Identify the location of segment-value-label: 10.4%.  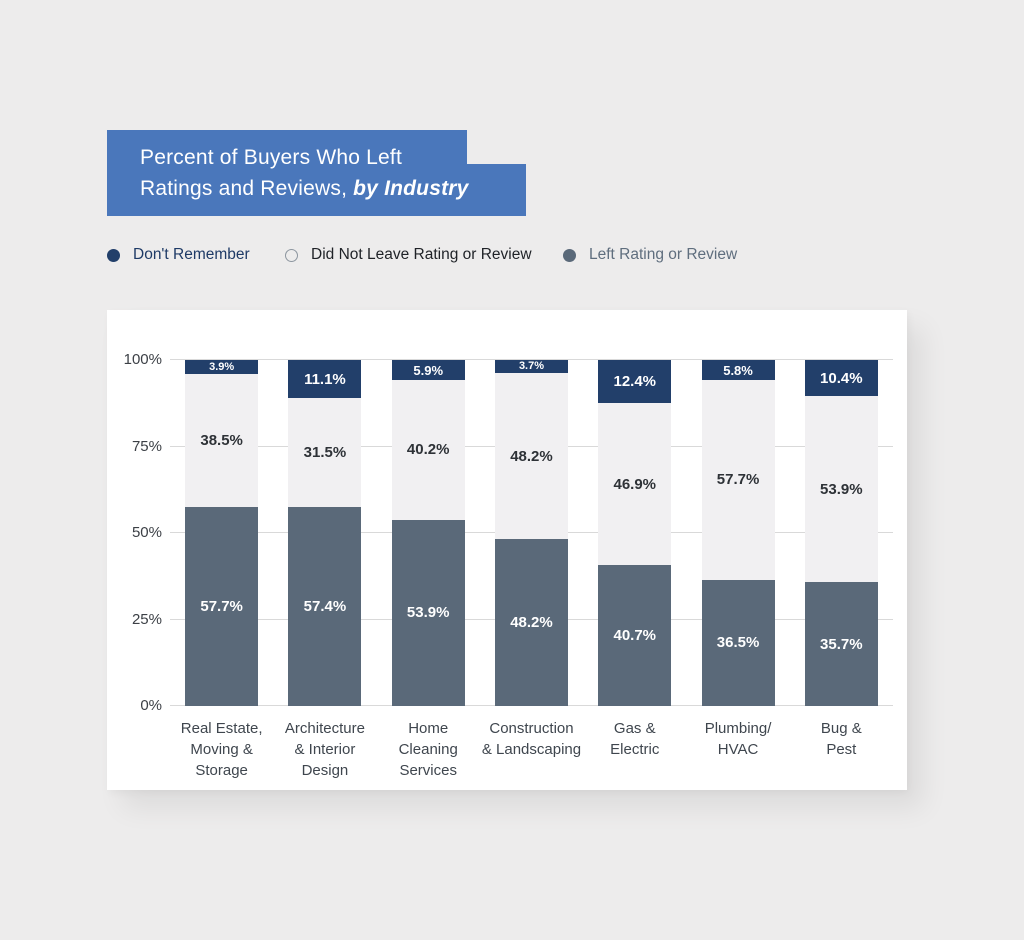
(841, 378).